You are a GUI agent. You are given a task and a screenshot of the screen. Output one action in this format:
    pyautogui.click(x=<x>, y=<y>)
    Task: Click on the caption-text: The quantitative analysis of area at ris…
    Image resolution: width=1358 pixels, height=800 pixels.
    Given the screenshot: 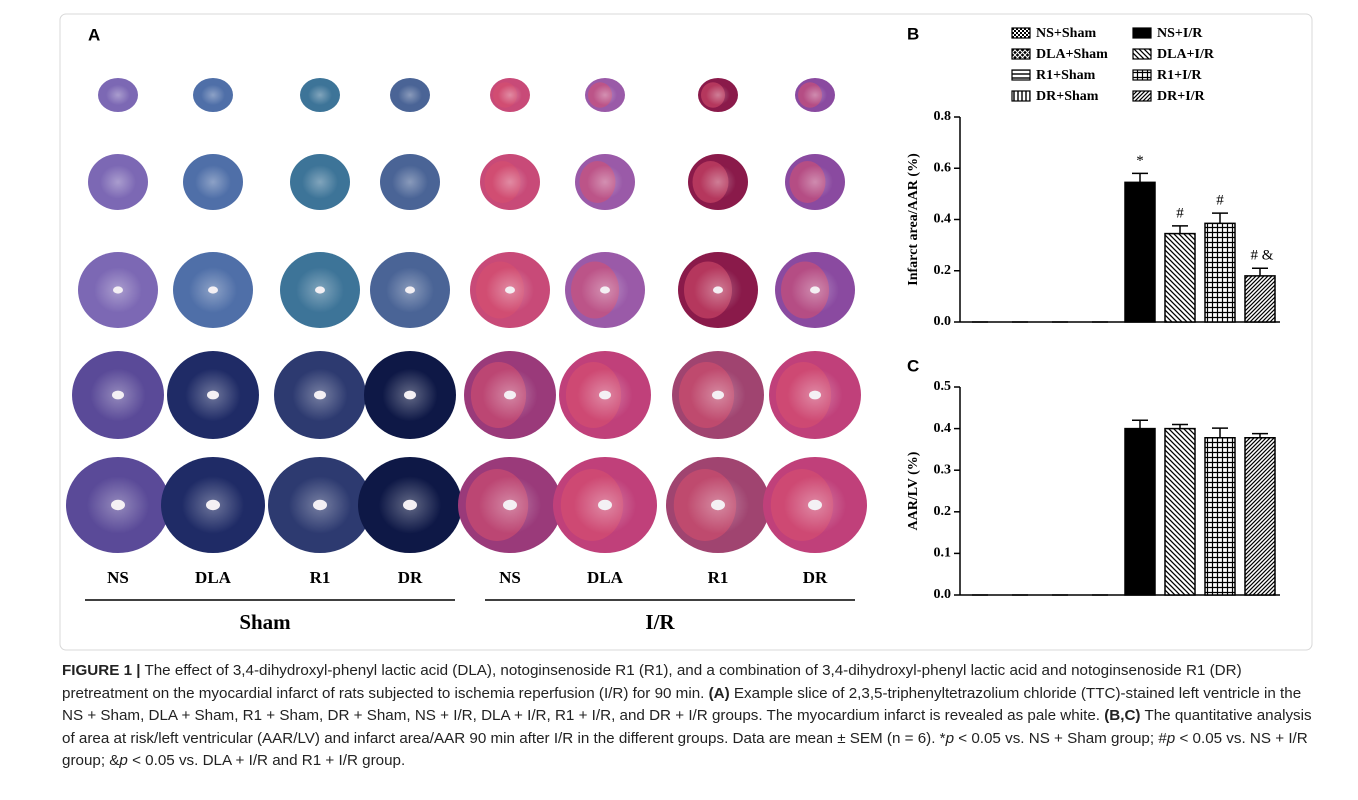 What is the action you would take?
    pyautogui.click(x=687, y=727)
    